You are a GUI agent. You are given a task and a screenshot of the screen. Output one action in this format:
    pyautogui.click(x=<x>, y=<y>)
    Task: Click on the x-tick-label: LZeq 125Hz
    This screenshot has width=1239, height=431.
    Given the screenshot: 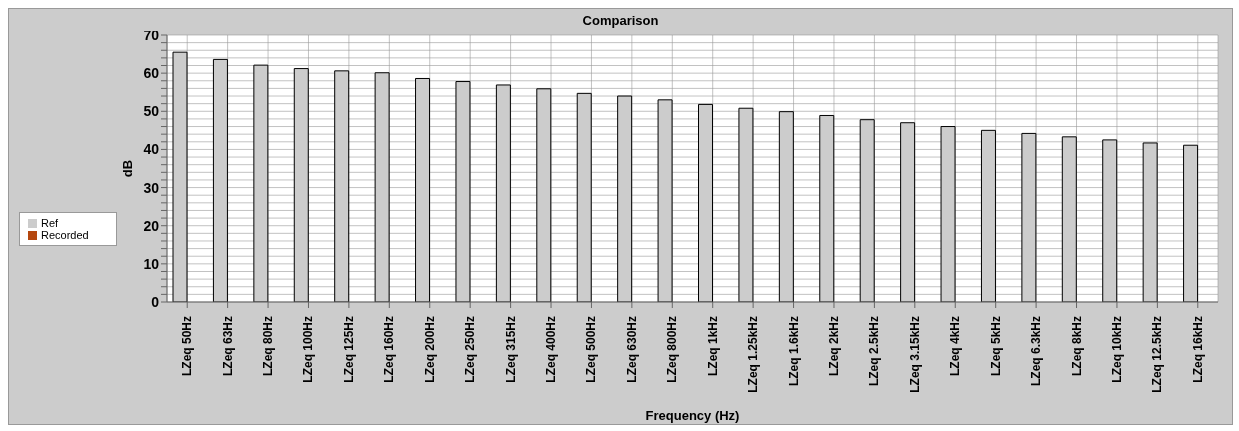 What is the action you would take?
    pyautogui.click(x=348, y=349)
    